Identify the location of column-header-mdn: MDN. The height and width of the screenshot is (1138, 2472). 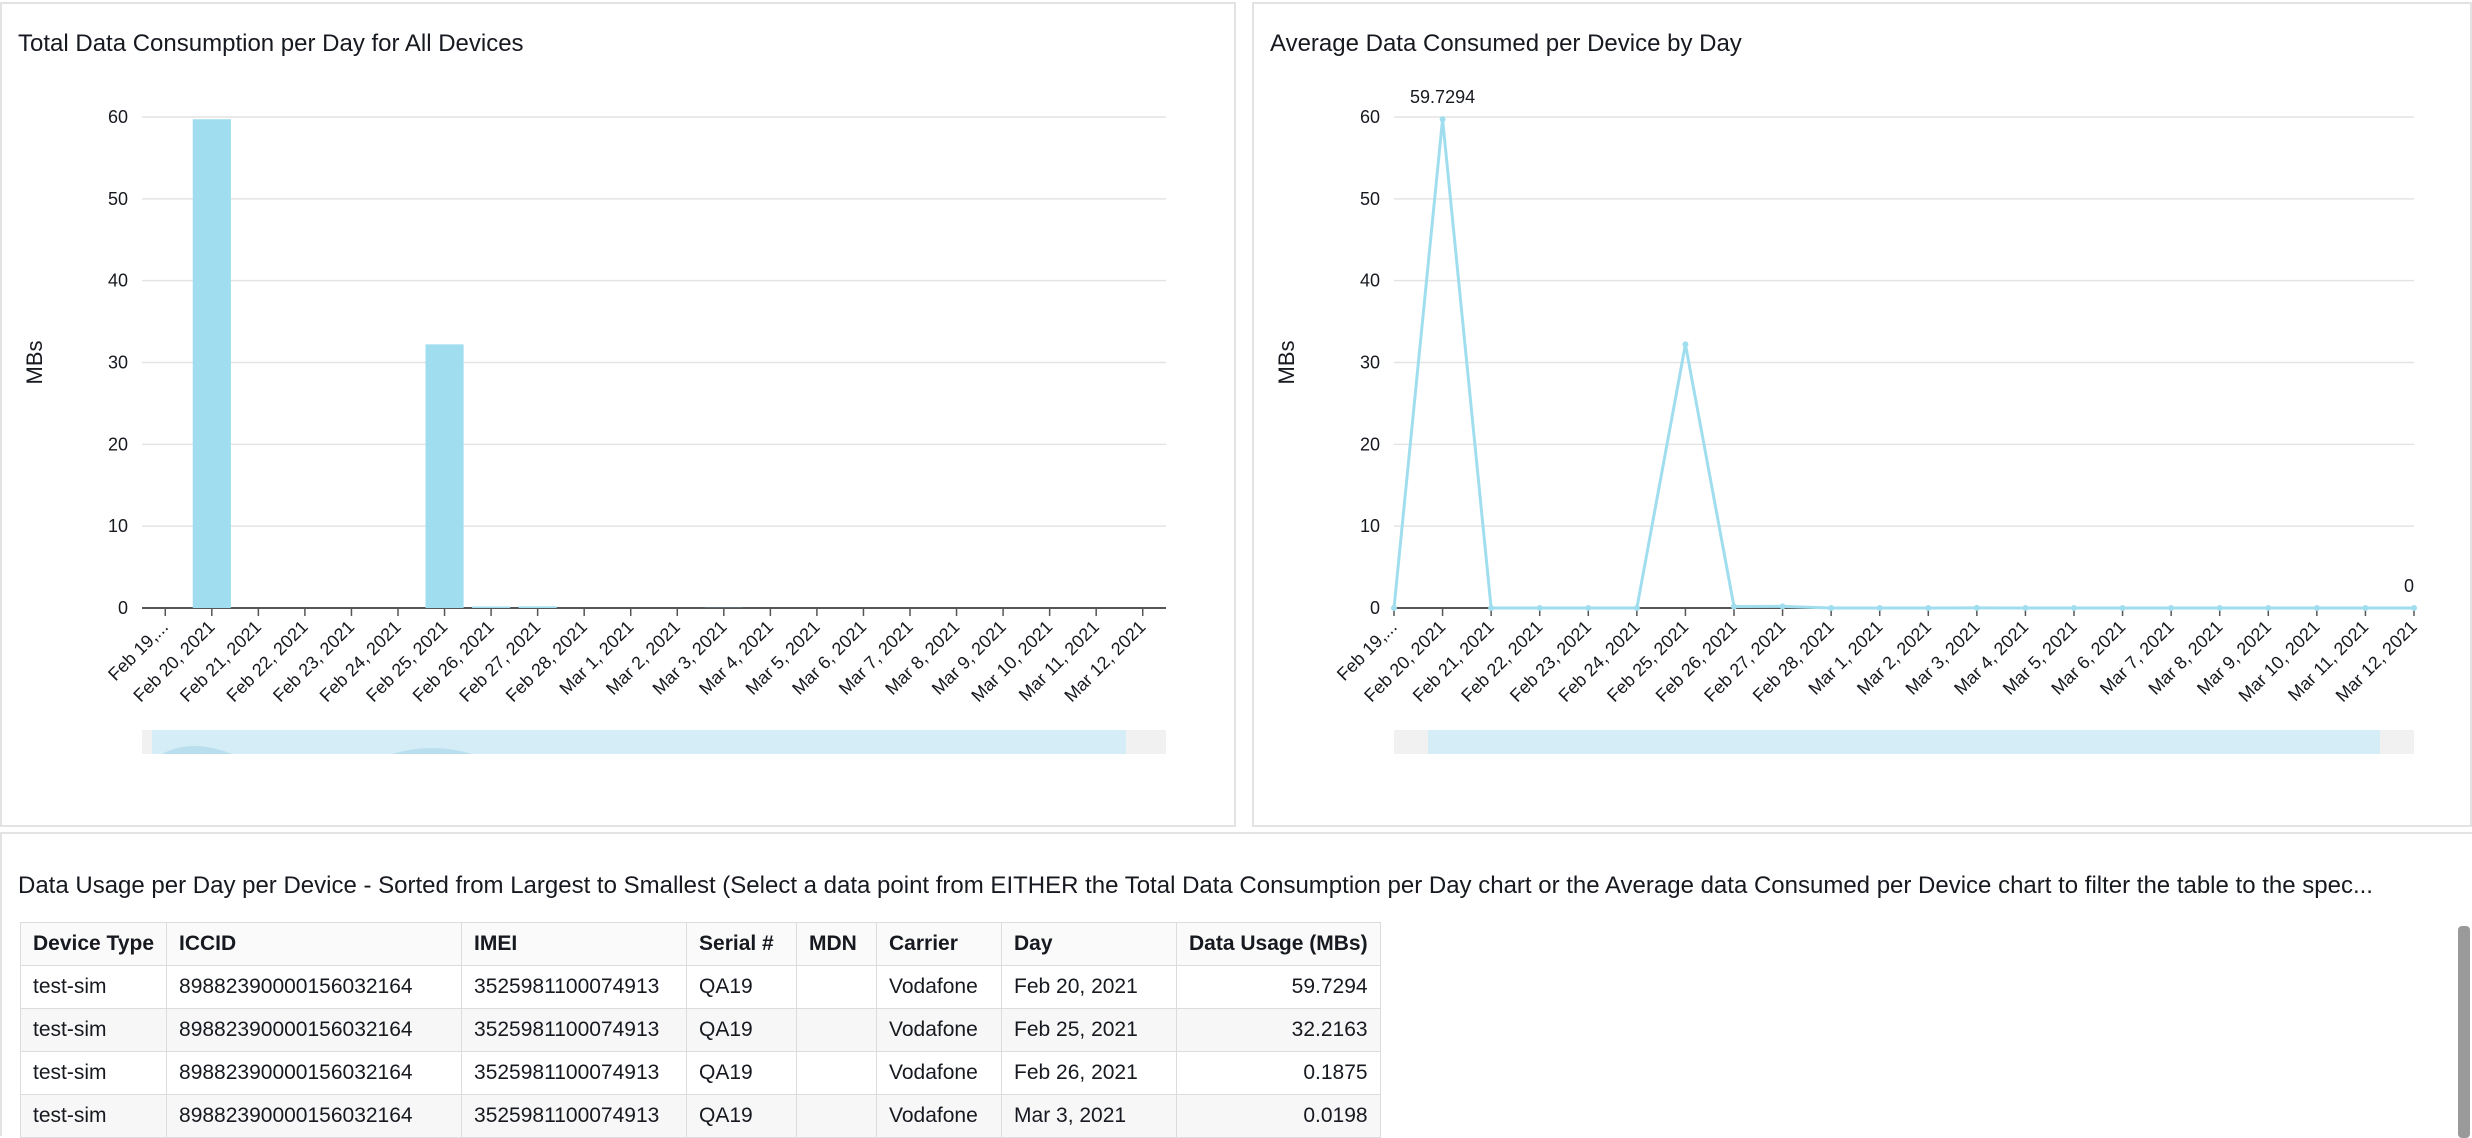
(837, 944).